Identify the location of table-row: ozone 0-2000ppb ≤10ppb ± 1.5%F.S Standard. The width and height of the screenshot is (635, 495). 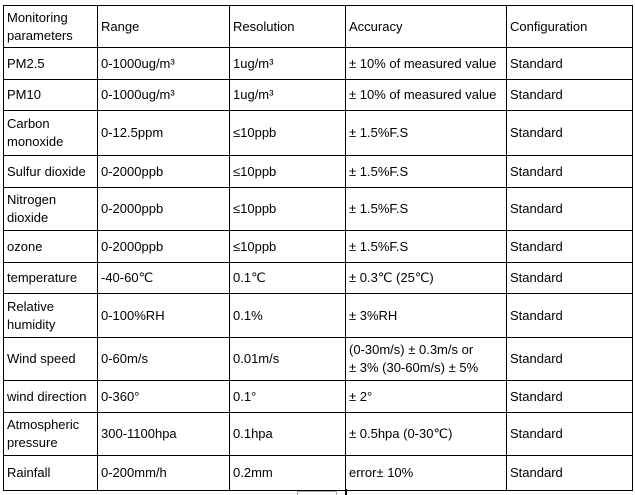
(318, 246).